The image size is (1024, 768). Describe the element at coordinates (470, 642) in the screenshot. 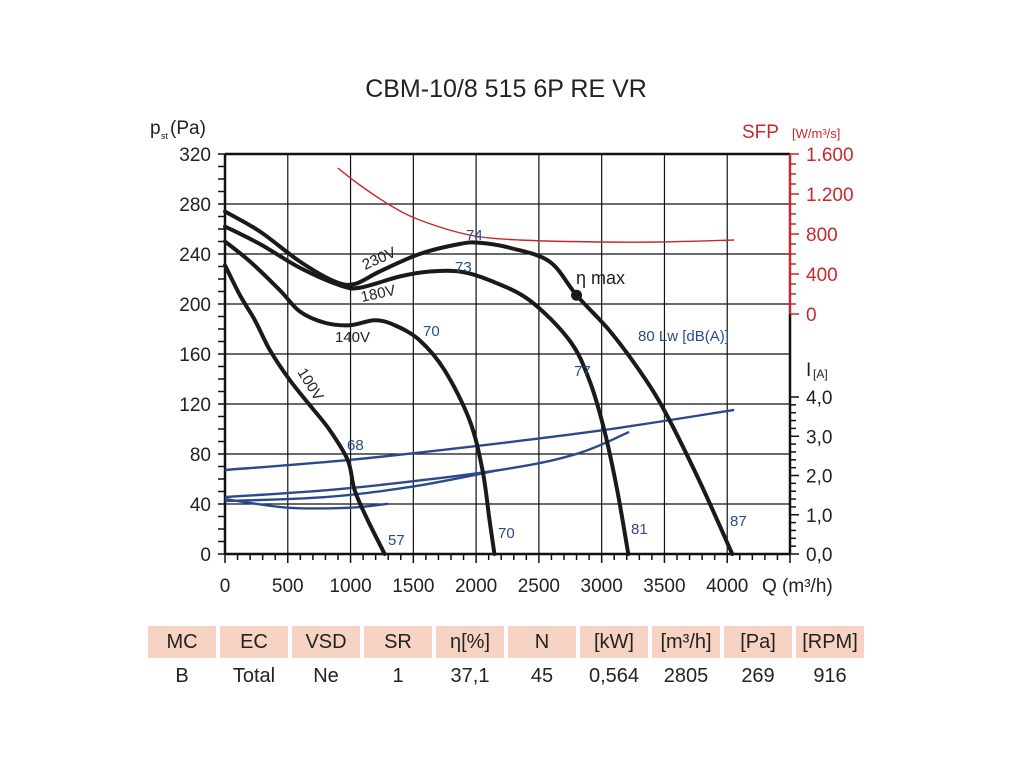

I see `table-header-cell: η[%]` at that location.